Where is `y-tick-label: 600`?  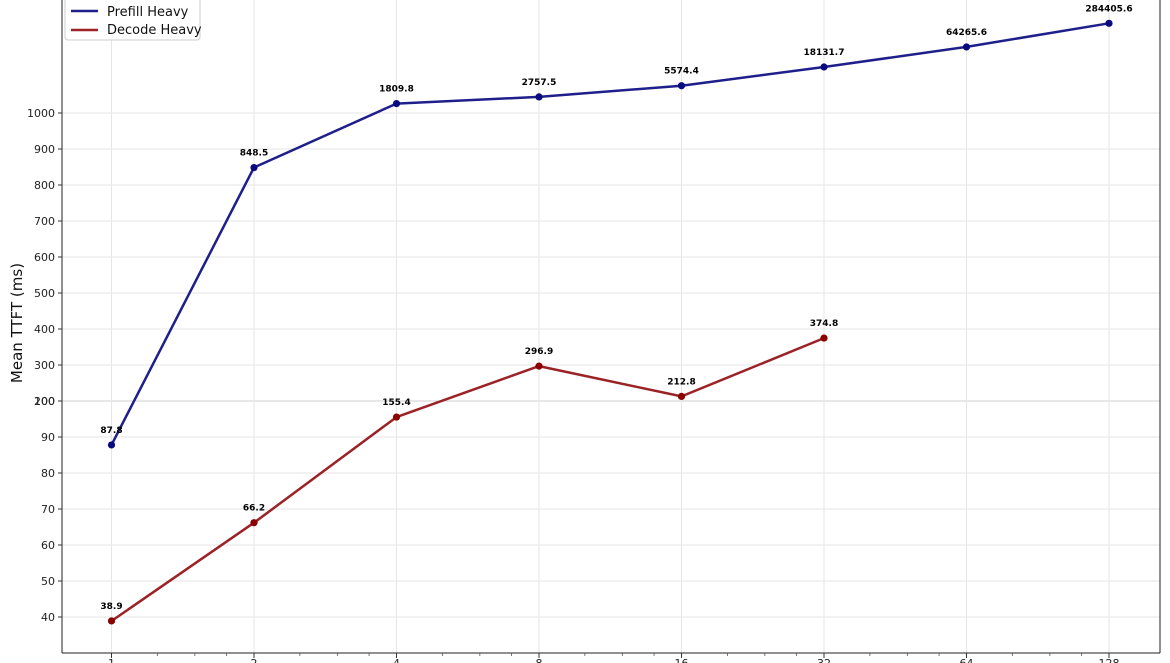 y-tick-label: 600 is located at coordinates (44, 257).